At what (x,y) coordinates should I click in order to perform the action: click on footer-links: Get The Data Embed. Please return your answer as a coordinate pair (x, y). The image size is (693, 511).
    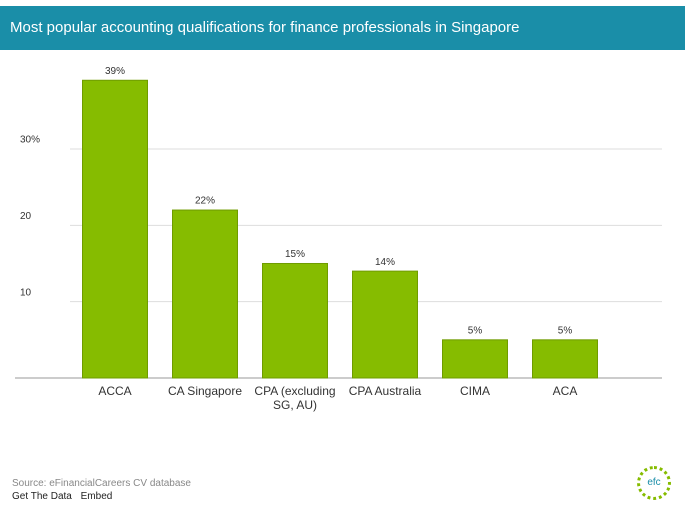
    Looking at the image, I should click on (65, 496).